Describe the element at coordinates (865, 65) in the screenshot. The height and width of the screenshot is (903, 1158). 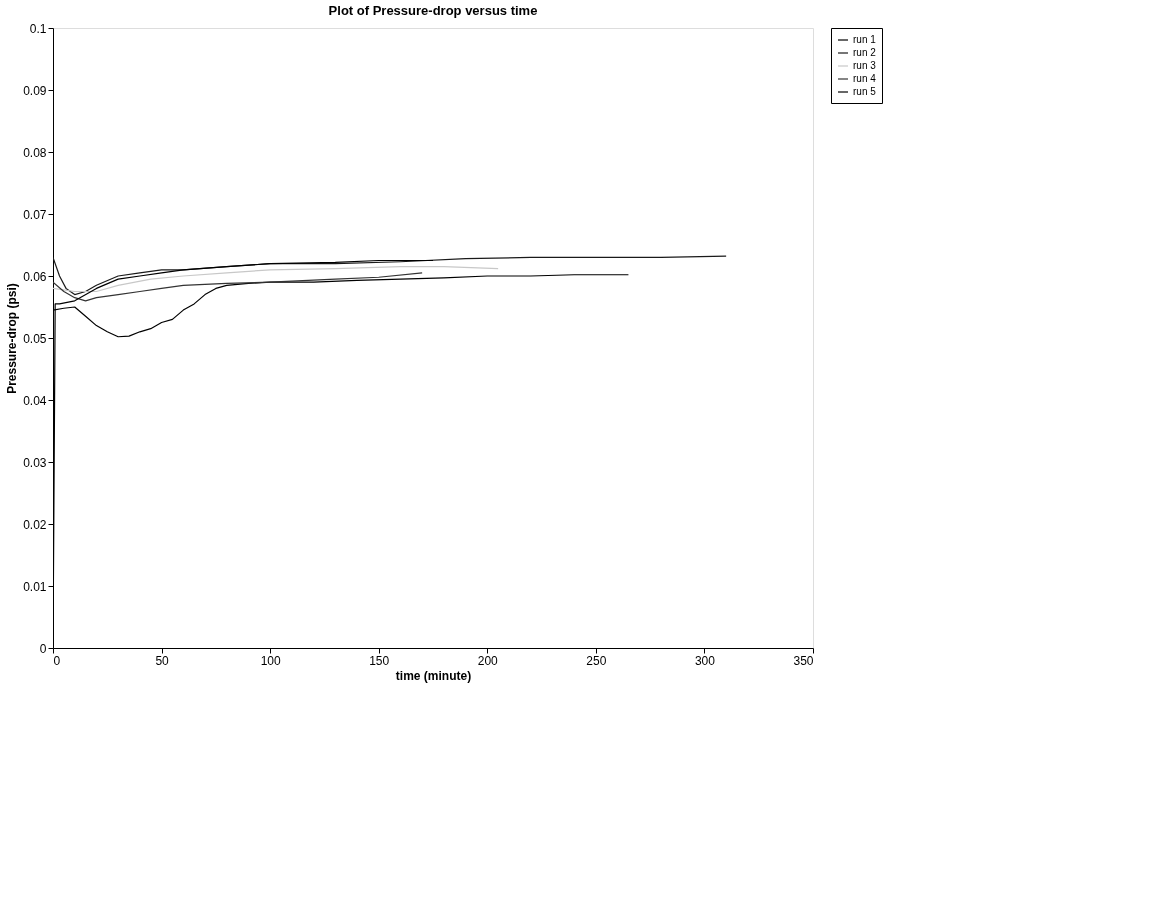
I see `legend-label: run 3` at that location.